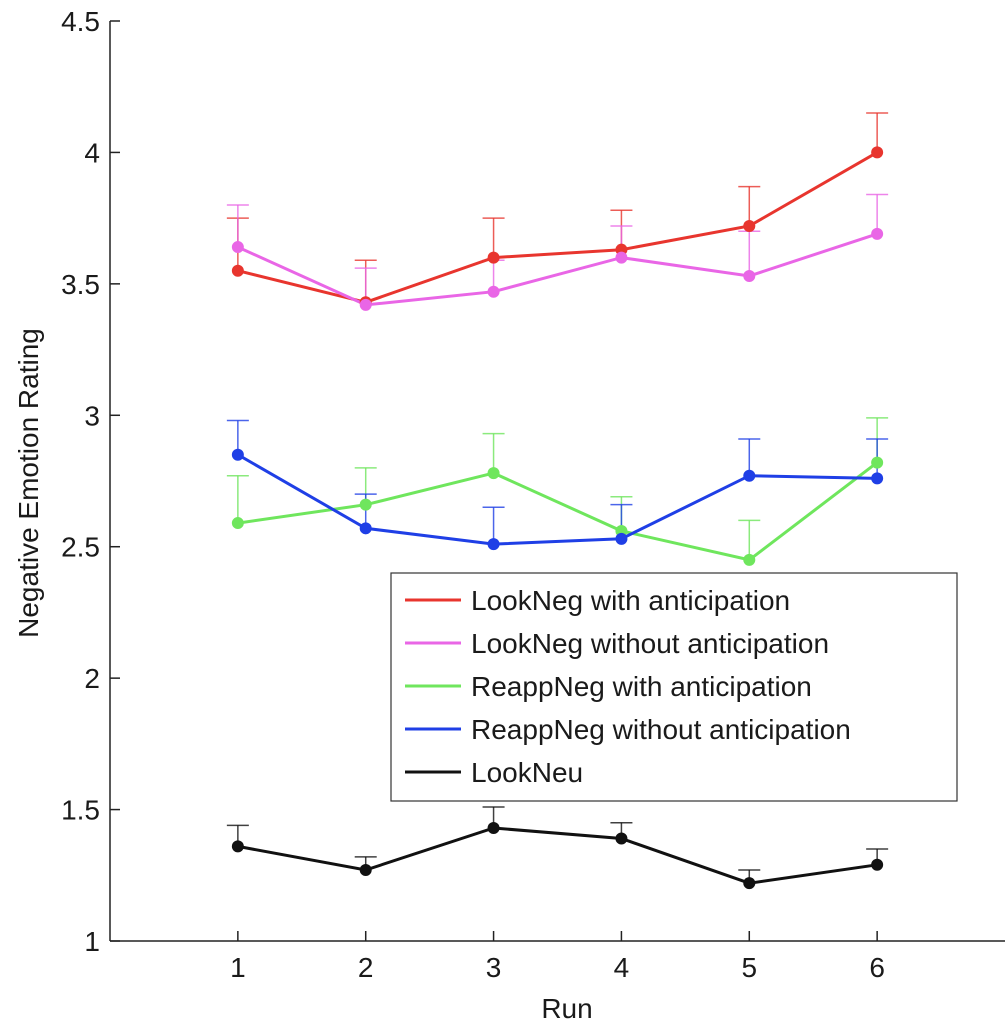  What do you see at coordinates (557, 227) in the screenshot?
I see `series-line-lookneg-with-anticipation` at bounding box center [557, 227].